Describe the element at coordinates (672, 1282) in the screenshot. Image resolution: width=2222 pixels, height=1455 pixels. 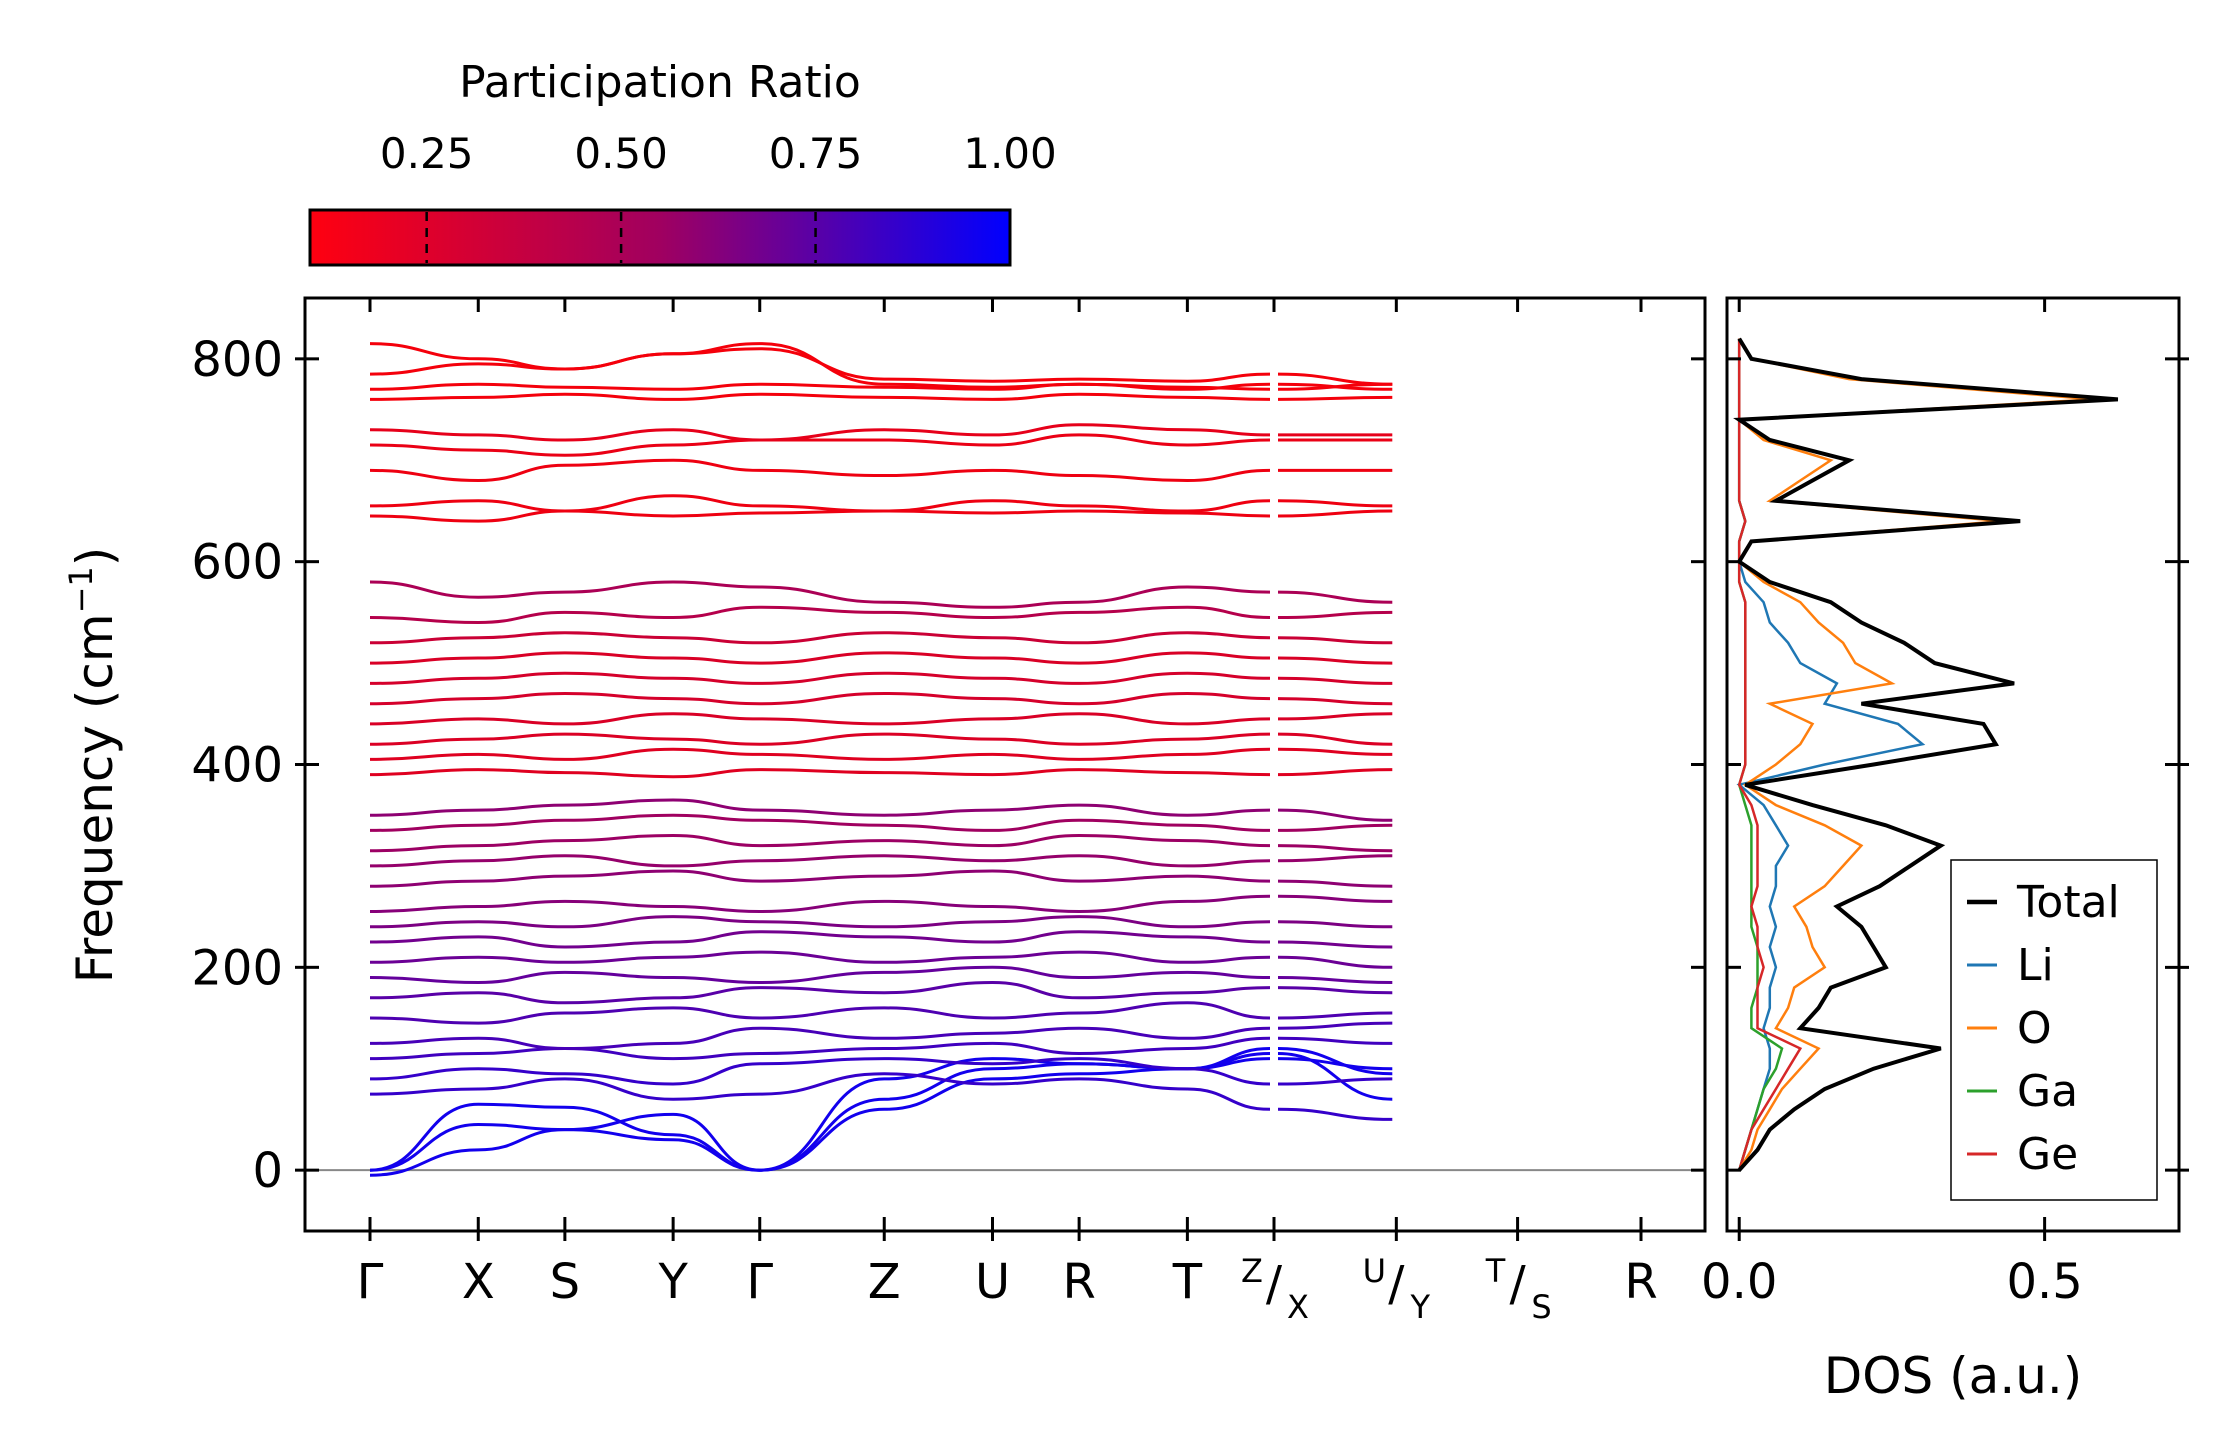
I see `kpath-label: Y` at that location.